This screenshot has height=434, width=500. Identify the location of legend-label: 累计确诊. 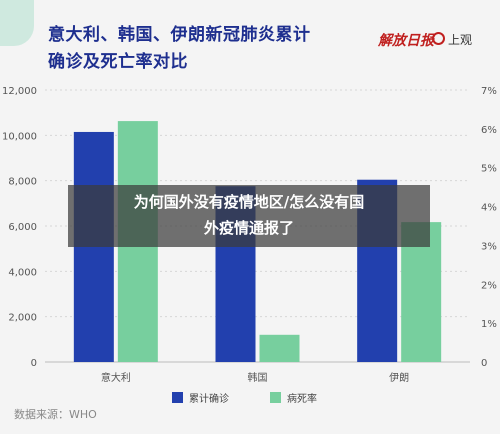
(209, 398).